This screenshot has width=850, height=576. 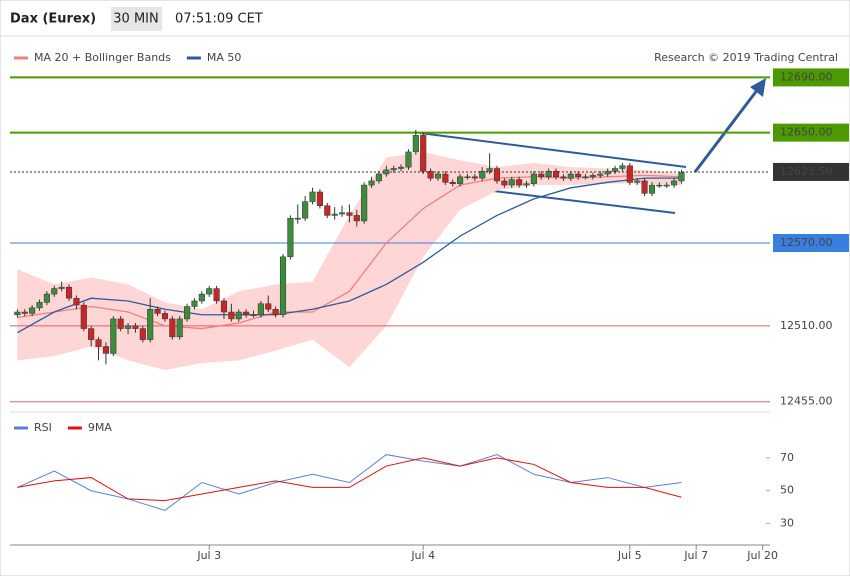 What do you see at coordinates (136, 19) in the screenshot?
I see `interval-box` at bounding box center [136, 19].